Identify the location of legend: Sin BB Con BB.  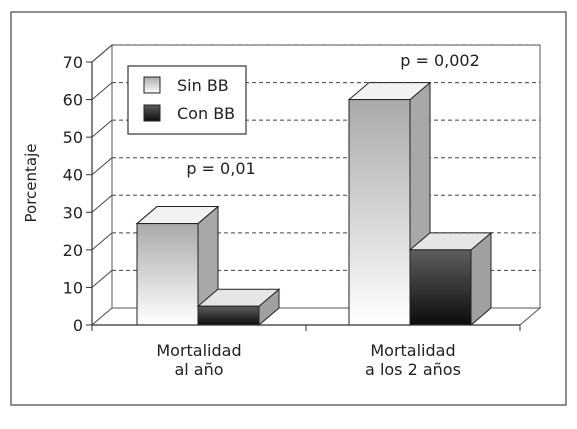
(187, 100).